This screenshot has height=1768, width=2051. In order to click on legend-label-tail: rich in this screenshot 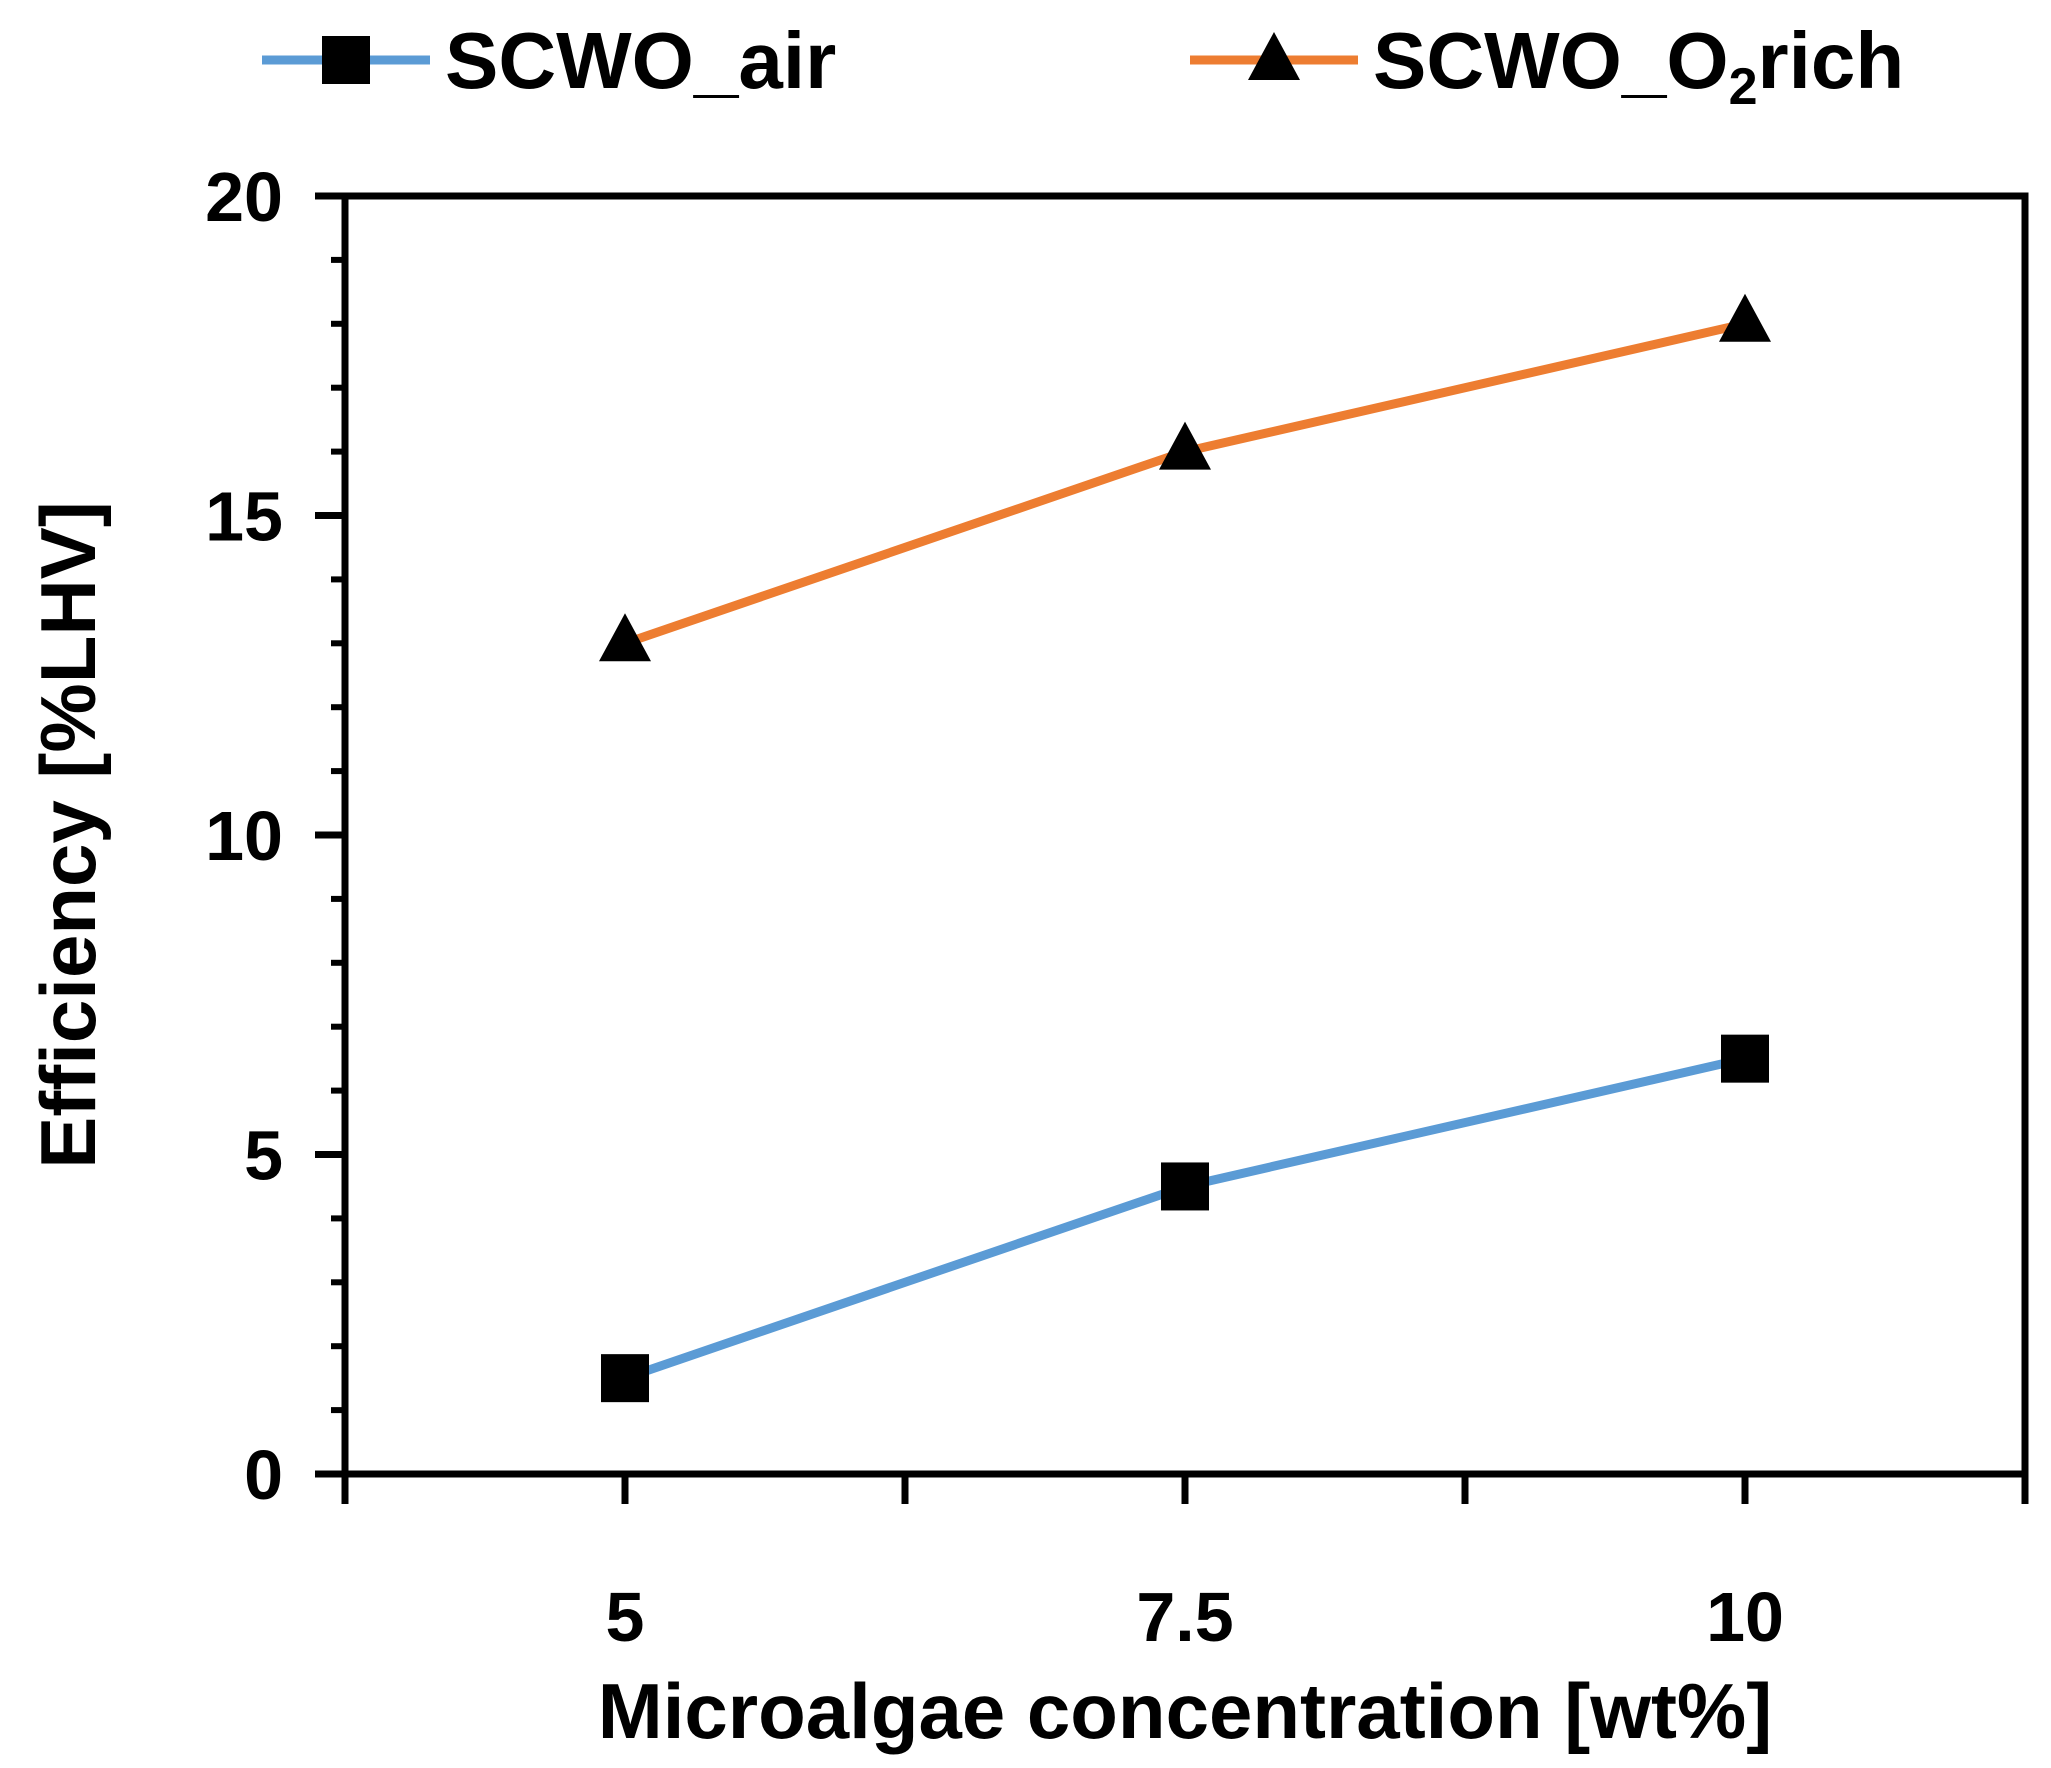, I will do `click(1831, 60)`.